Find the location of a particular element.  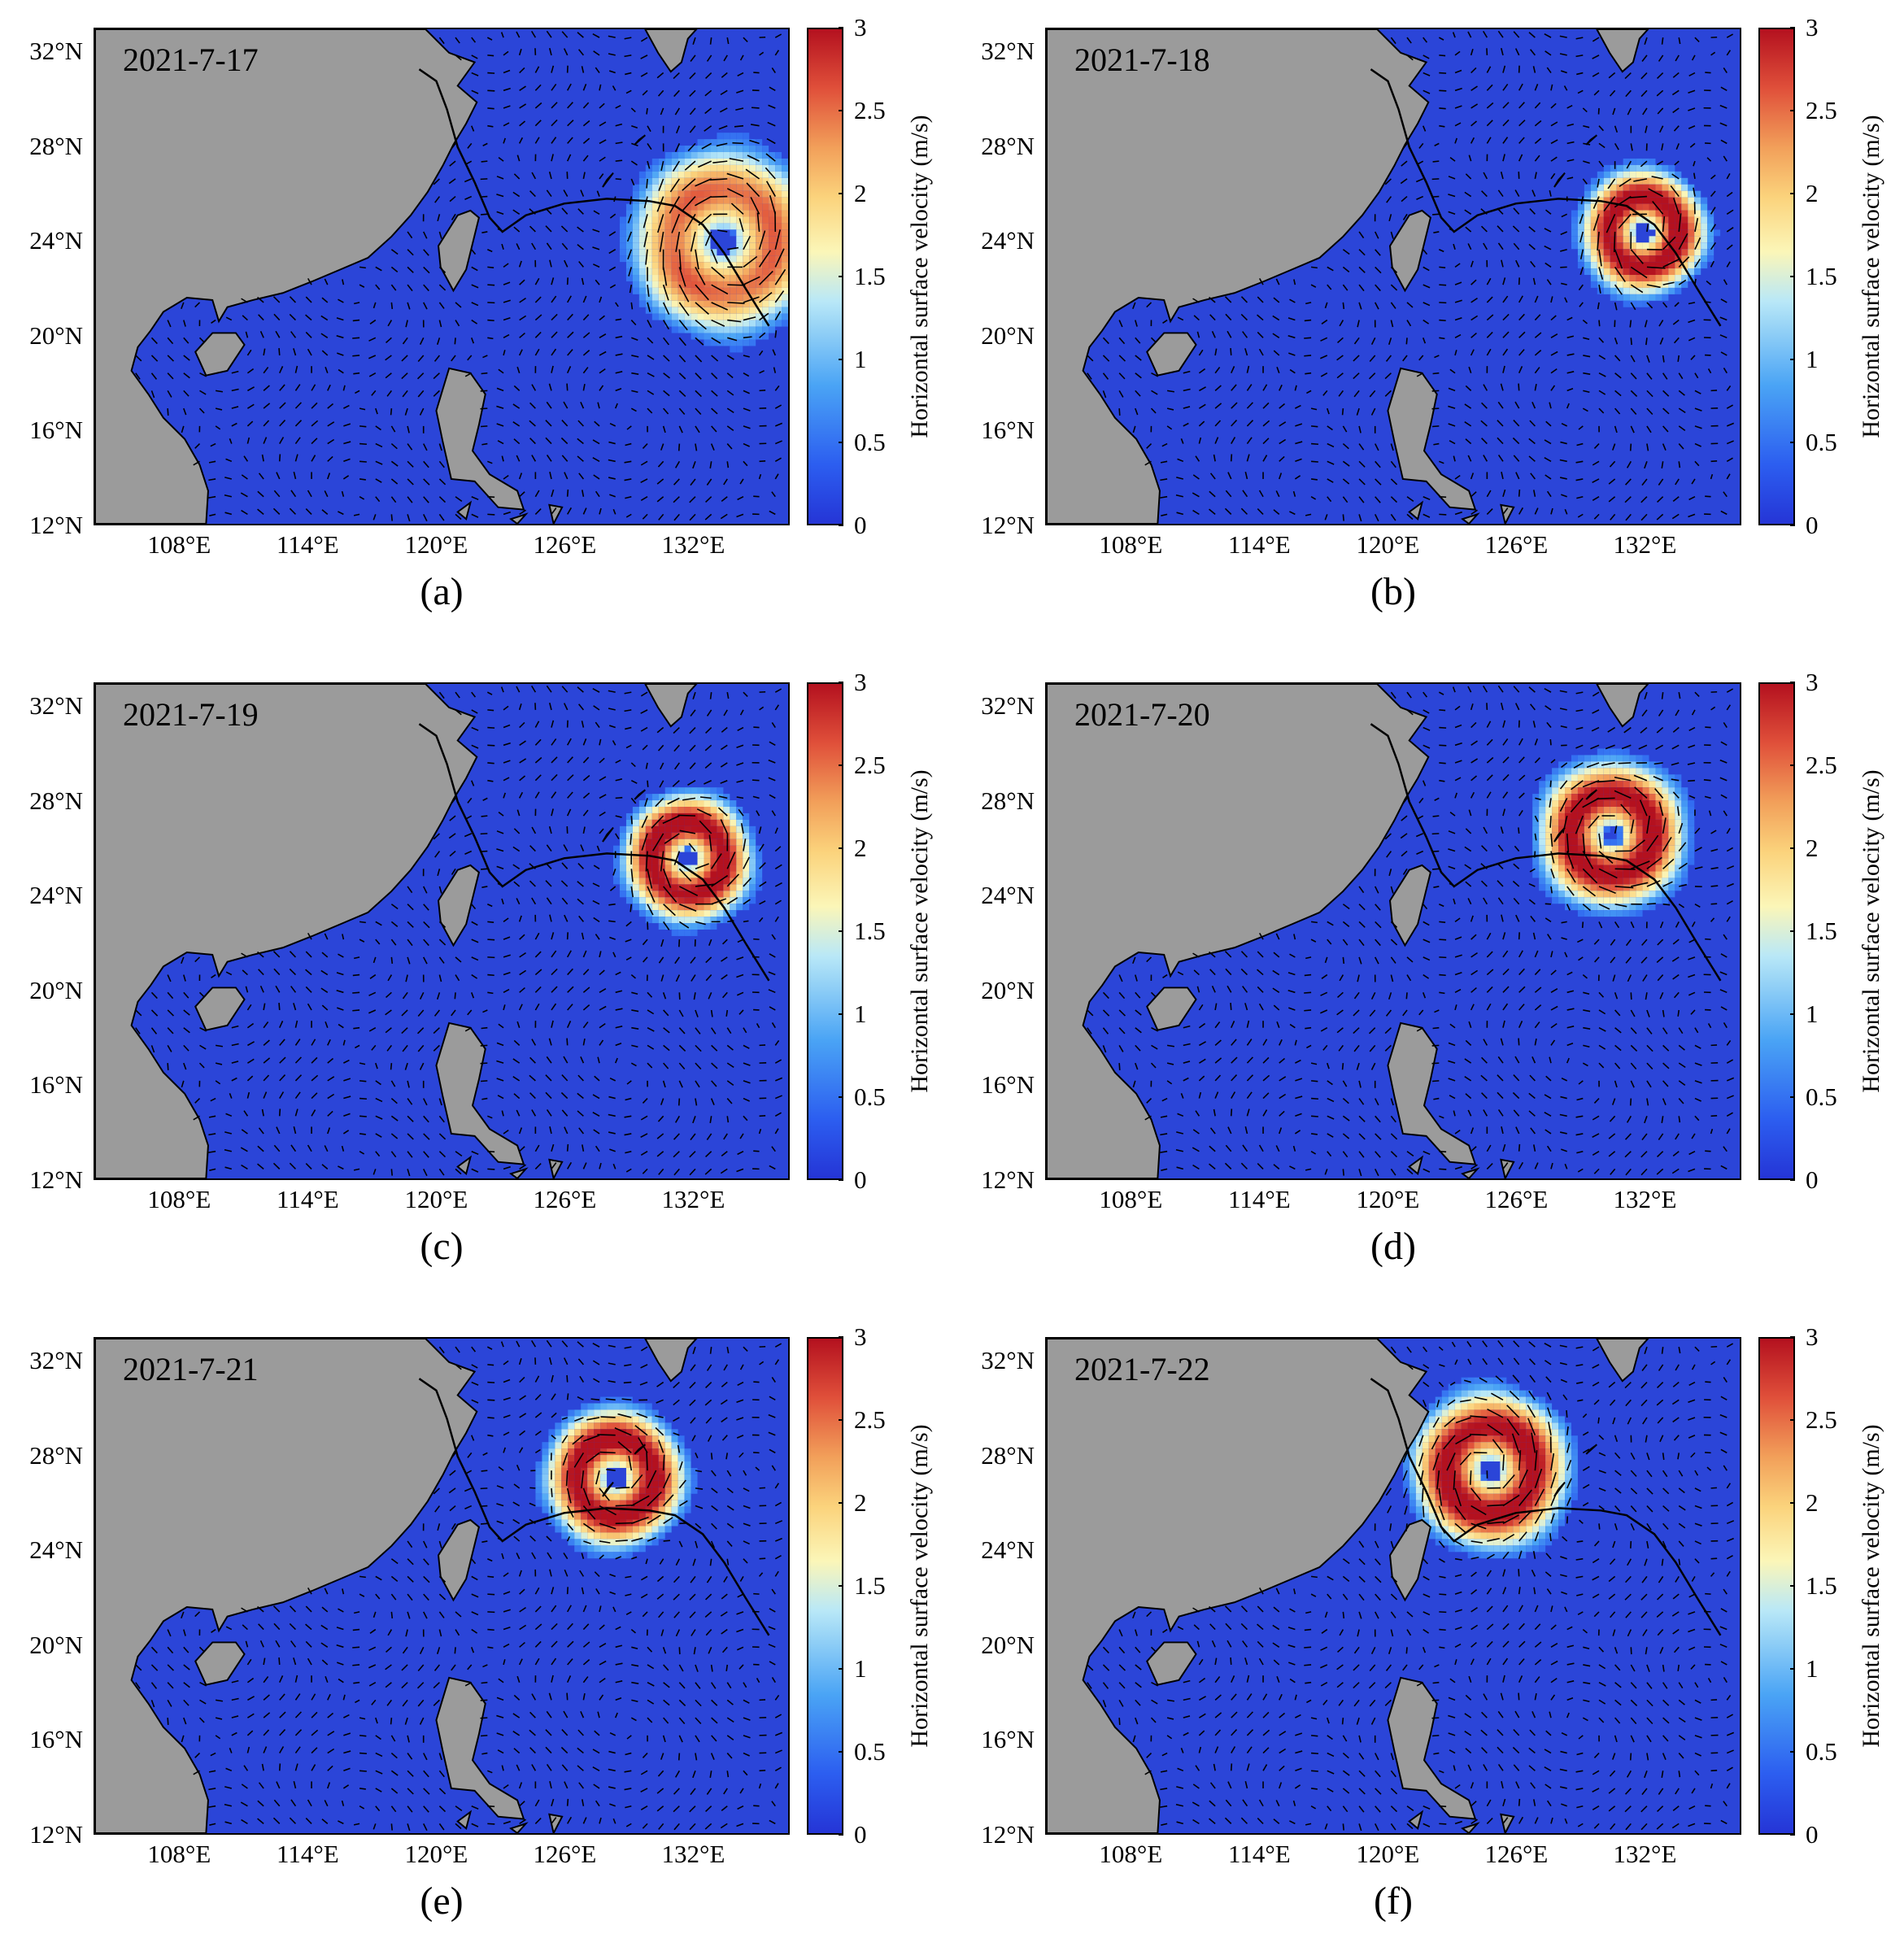

velocity-map: 2021-7-22 is located at coordinates (1393, 1586).